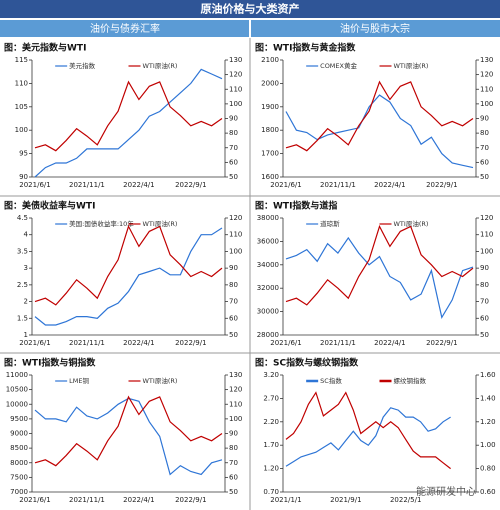  What do you see at coordinates (268, 218) in the screenshot?
I see `y-tick-label: 38000` at bounding box center [268, 218].